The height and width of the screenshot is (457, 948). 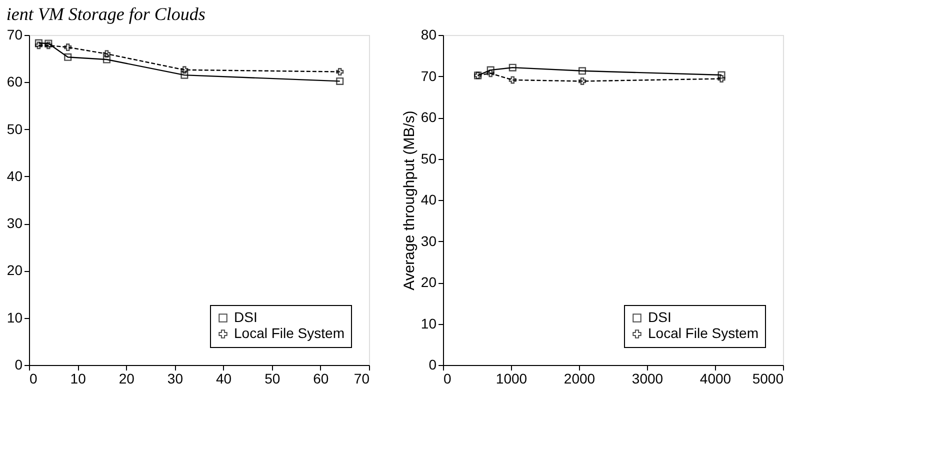 I want to click on x-tick-label: 2000, so click(x=580, y=378).